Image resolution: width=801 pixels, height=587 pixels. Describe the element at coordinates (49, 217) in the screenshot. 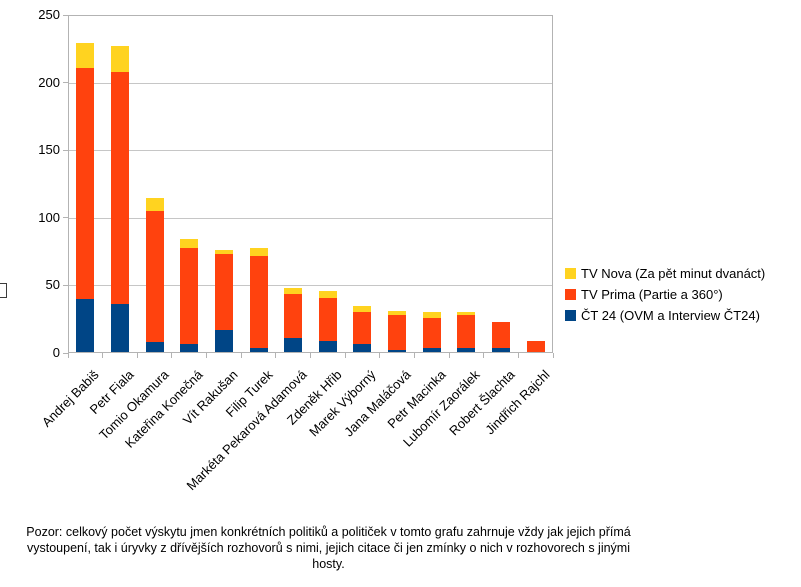

I see `y-axis-tick-label: 100` at that location.